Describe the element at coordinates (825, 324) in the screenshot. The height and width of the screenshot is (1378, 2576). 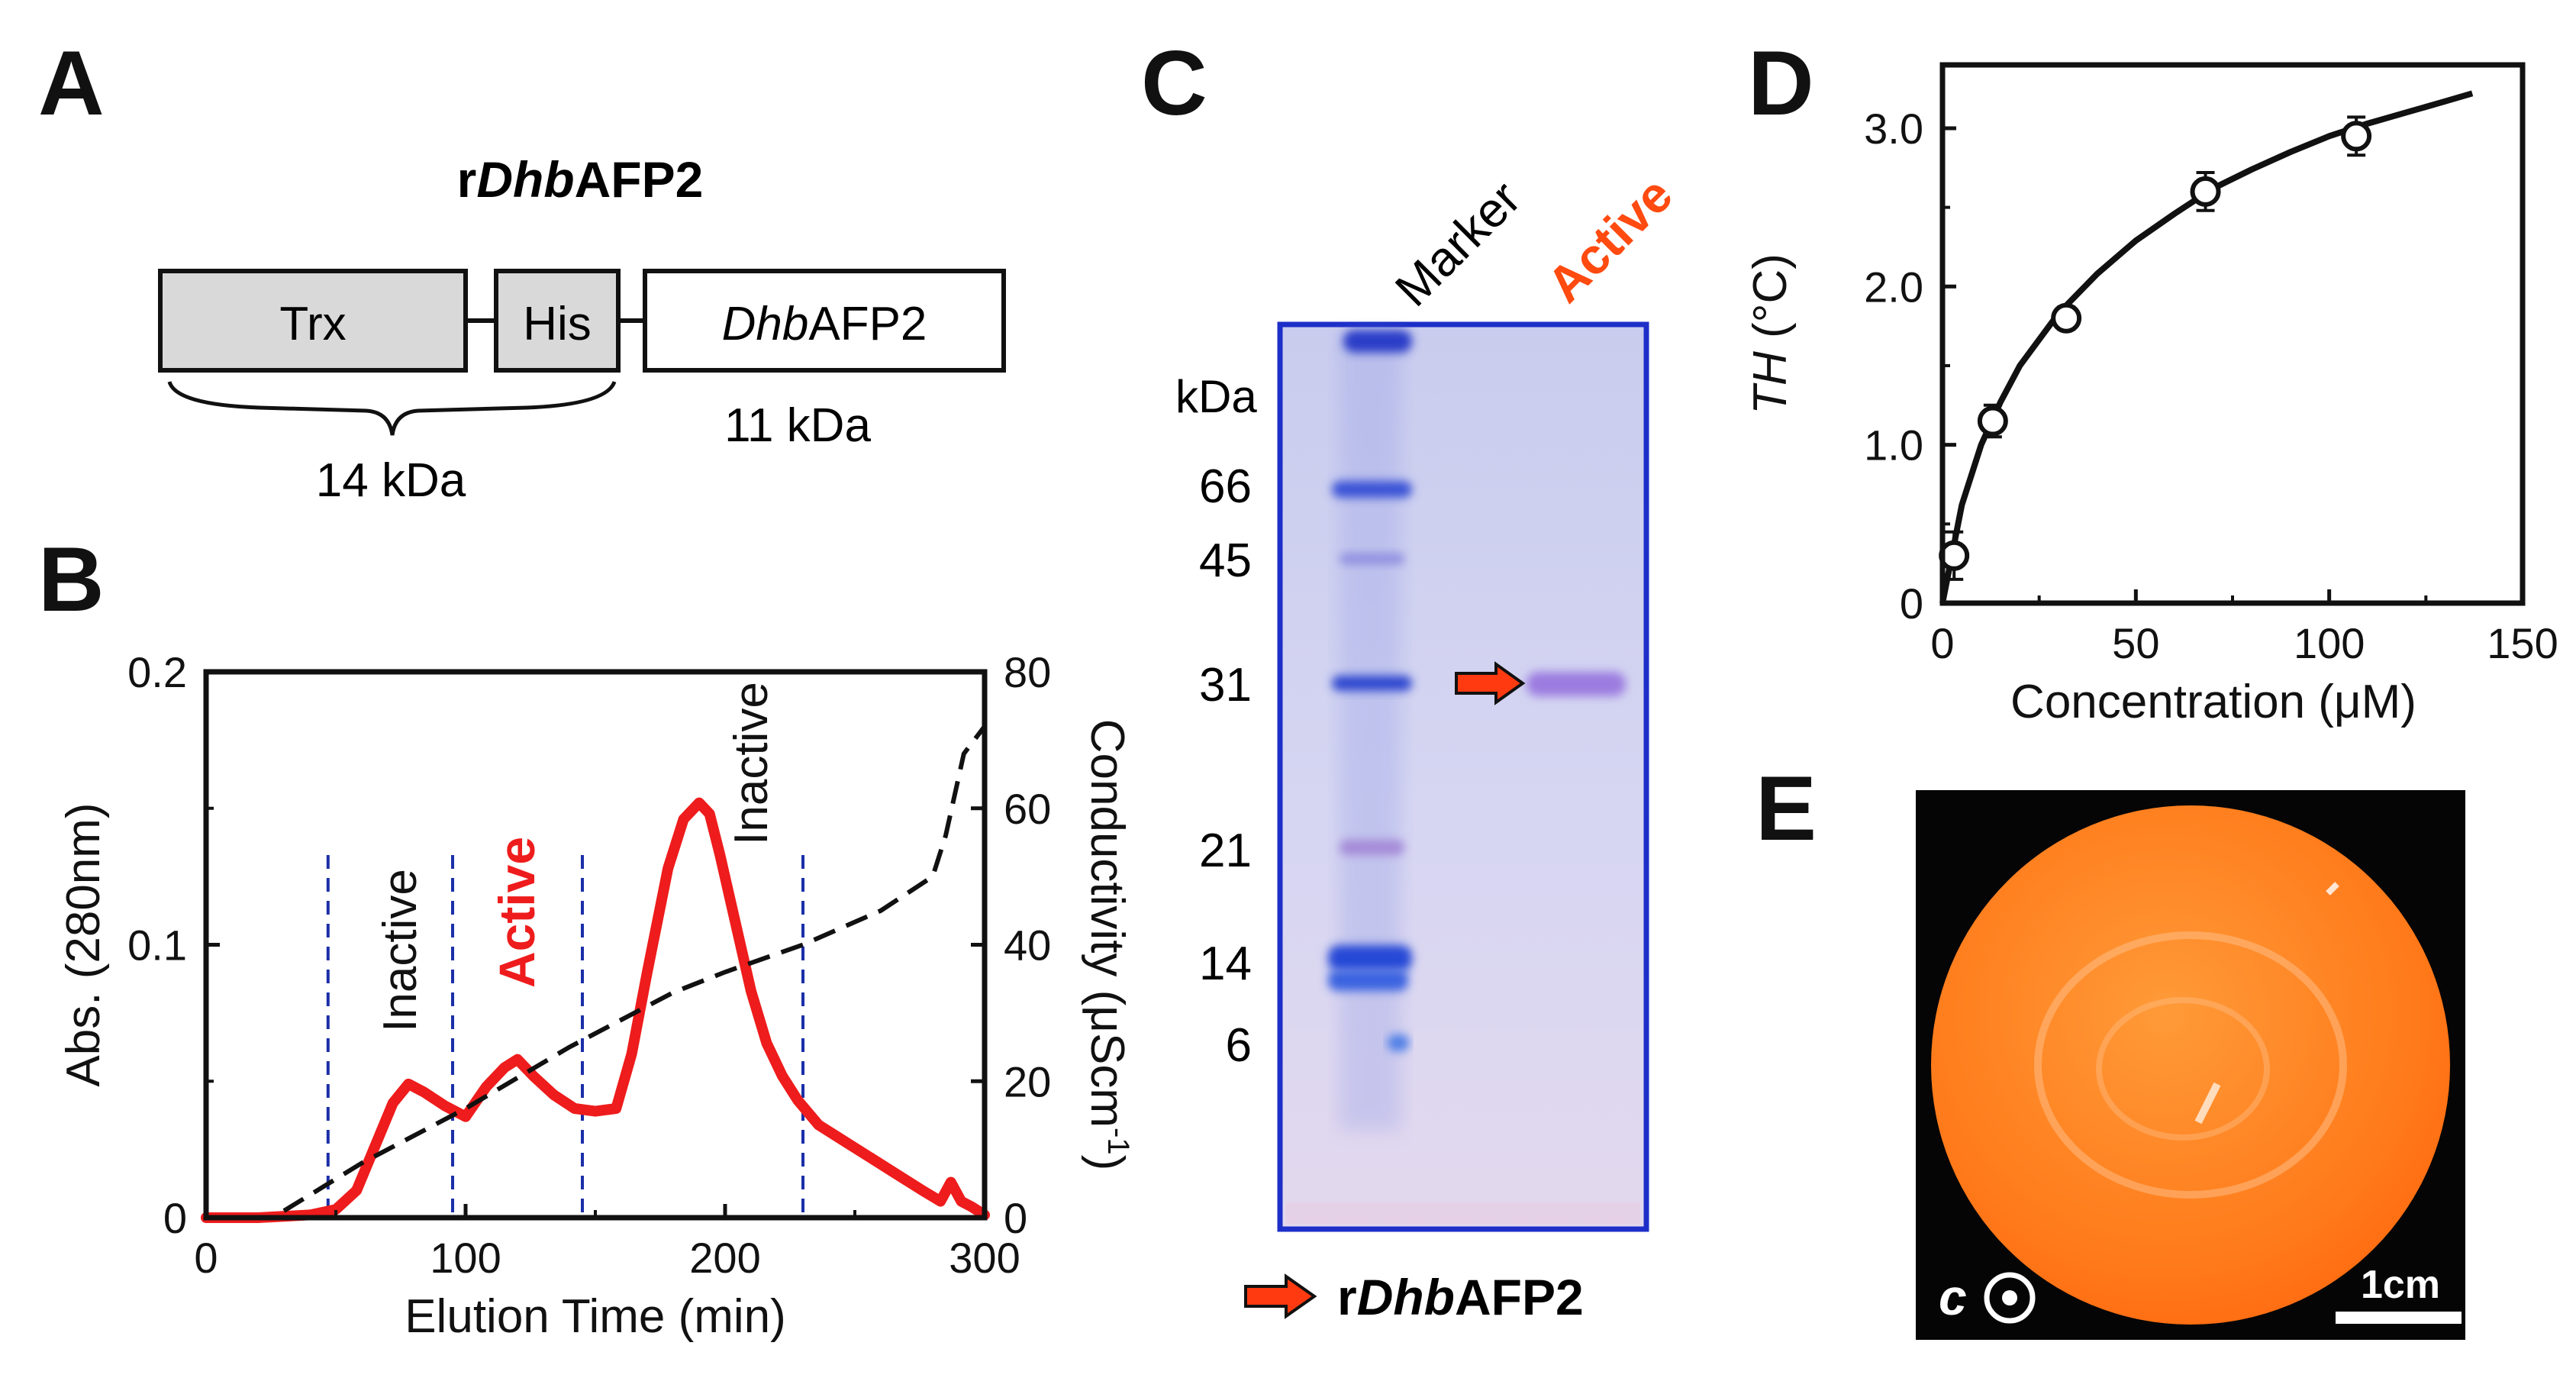
I see `afp-label: DhbAFP2` at that location.